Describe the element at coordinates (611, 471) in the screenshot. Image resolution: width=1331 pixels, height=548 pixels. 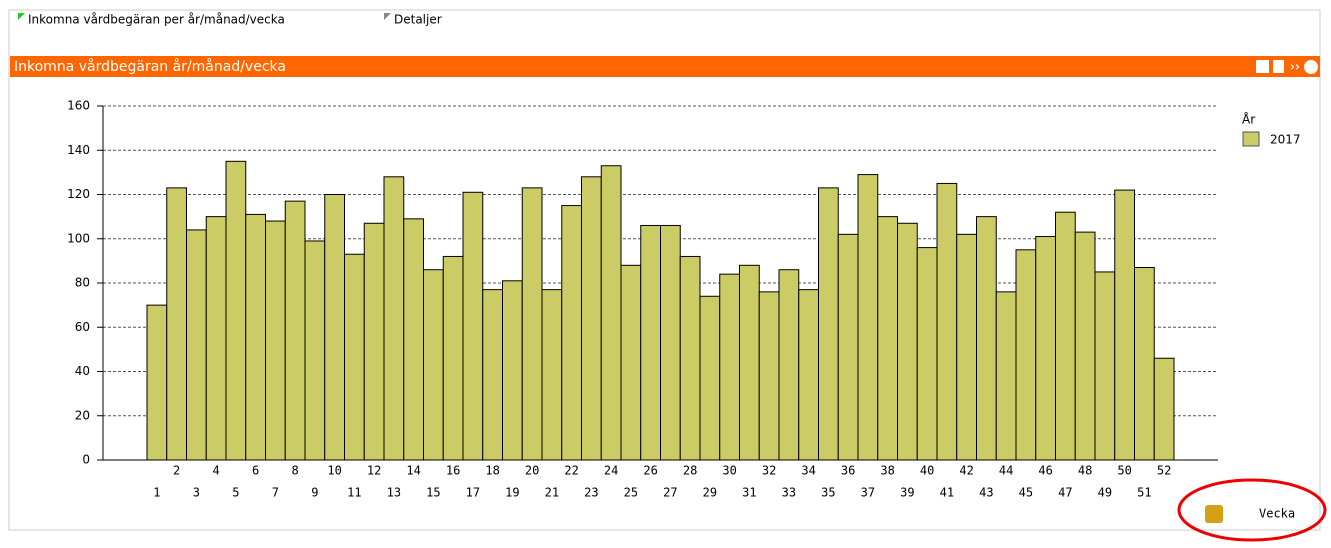
I see `x-tick-label: 24` at that location.